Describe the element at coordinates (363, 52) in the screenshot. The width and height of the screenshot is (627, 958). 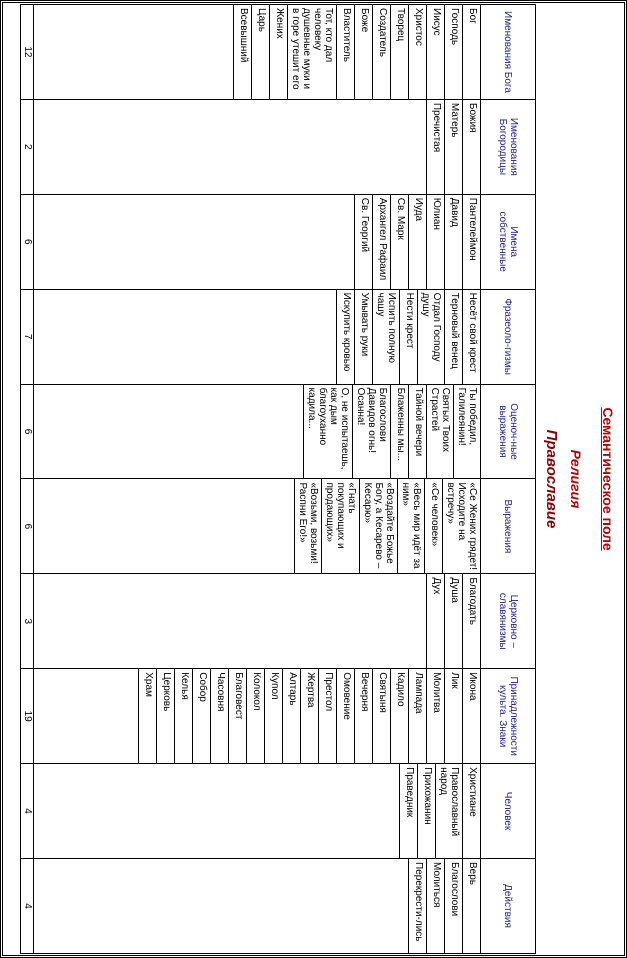
I see `cell-item: Боже` at that location.